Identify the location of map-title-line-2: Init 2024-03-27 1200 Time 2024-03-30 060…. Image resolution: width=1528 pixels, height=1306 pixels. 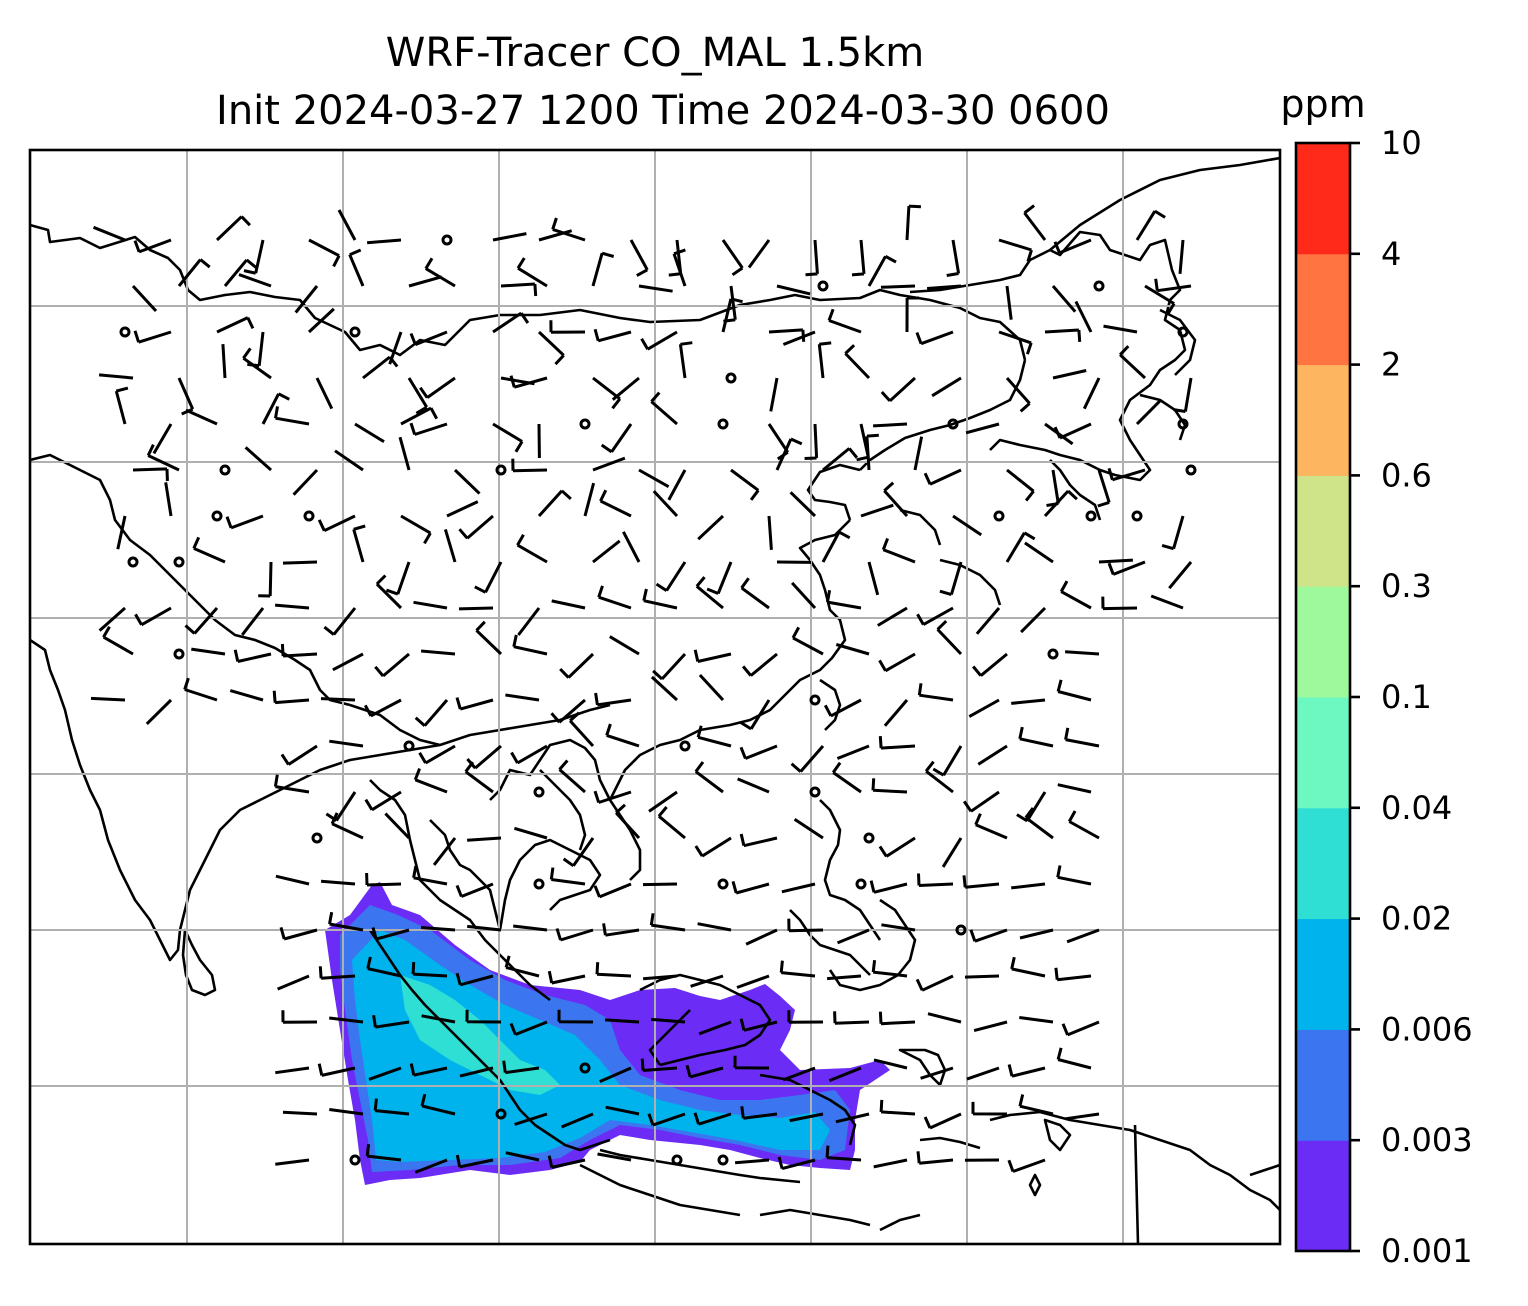
(663, 111).